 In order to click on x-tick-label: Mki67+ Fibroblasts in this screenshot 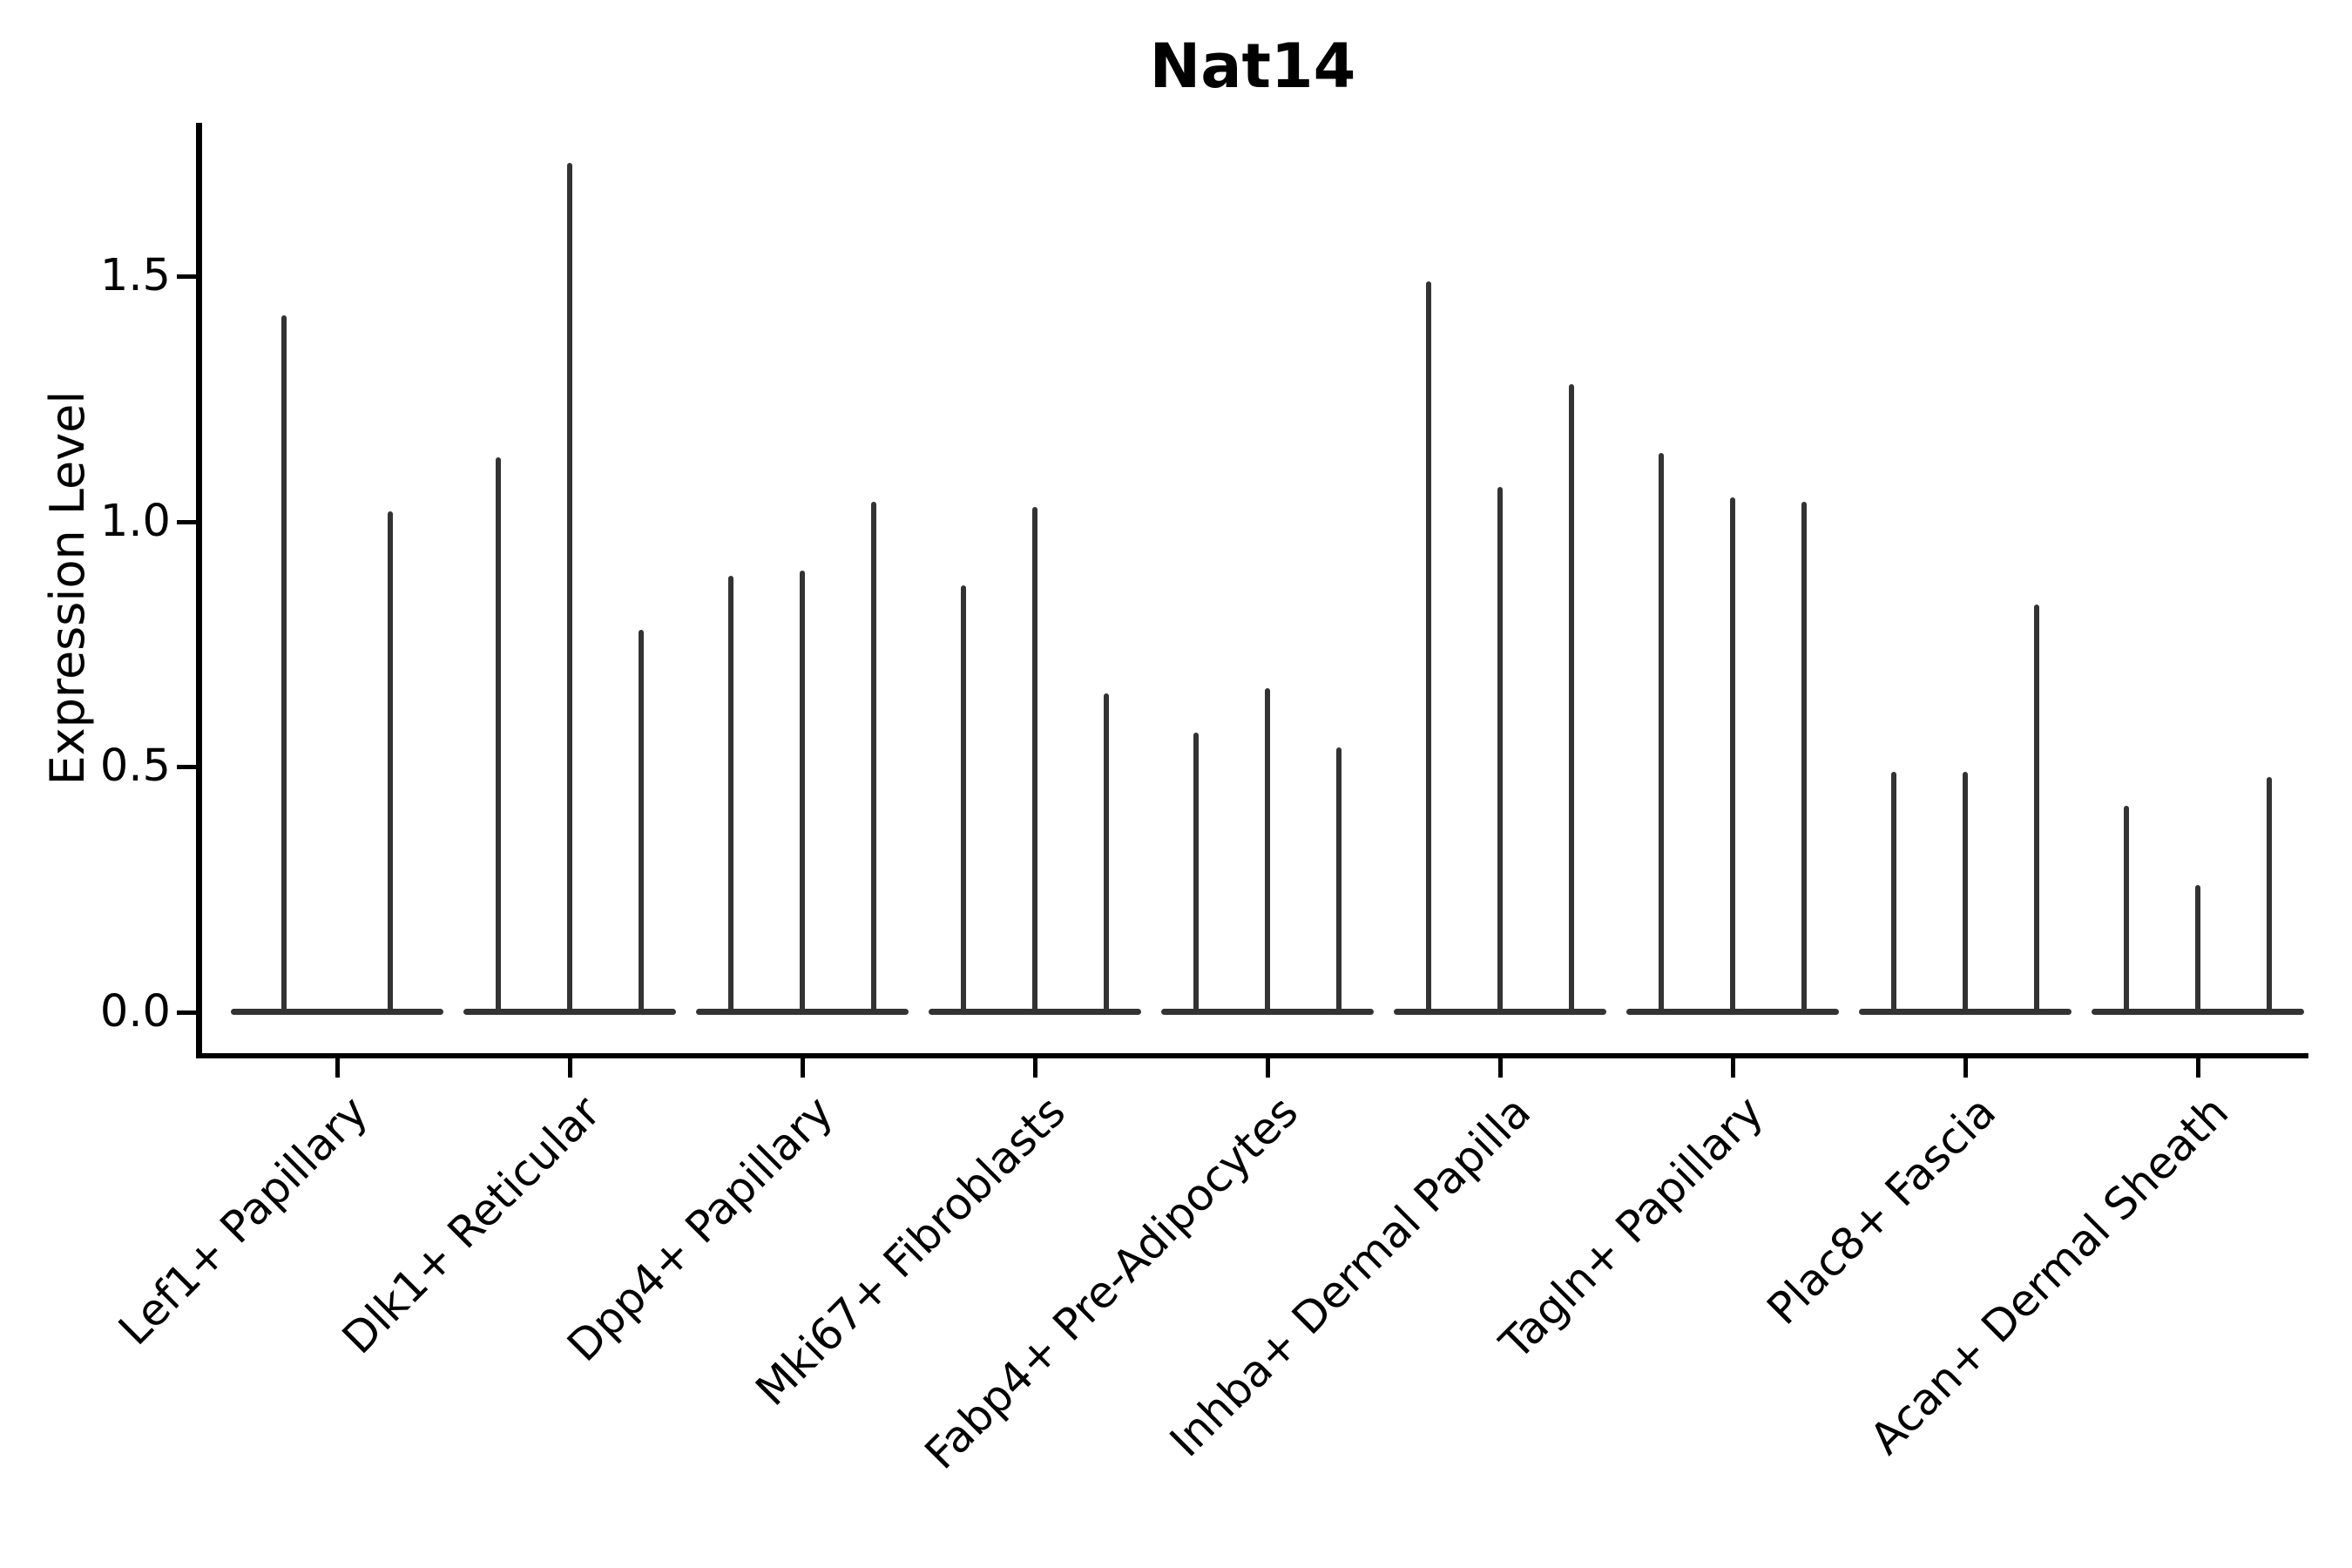, I will do `click(911, 1251)`.